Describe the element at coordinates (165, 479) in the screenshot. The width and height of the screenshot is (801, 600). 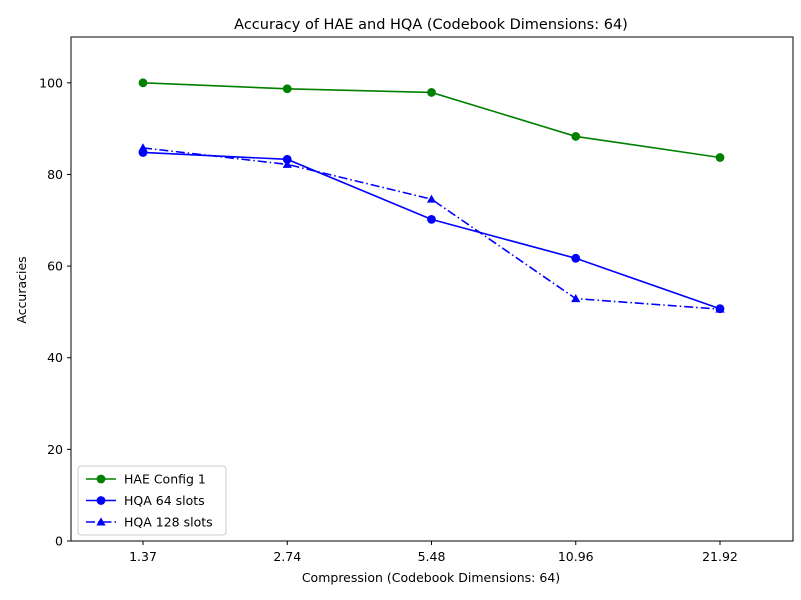
I see `legend-label: HAE Config 1` at that location.